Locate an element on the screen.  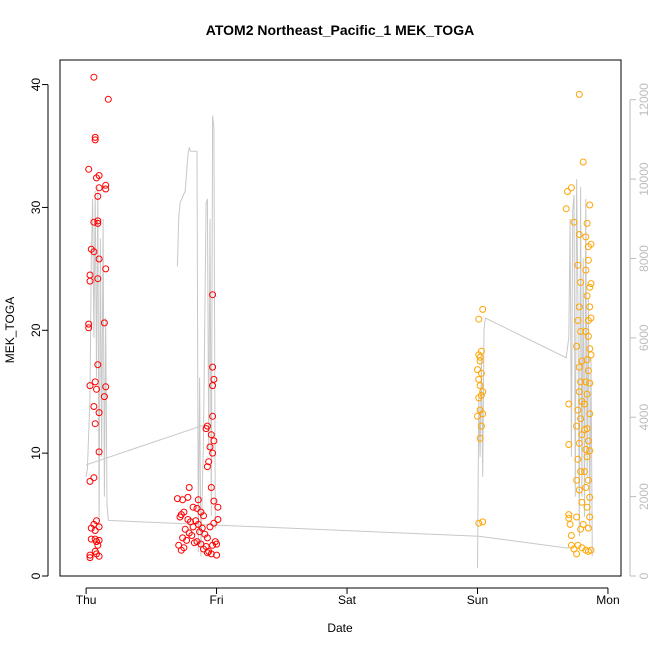
y-right-tick-label: 12000 is located at coordinates (643, 100).